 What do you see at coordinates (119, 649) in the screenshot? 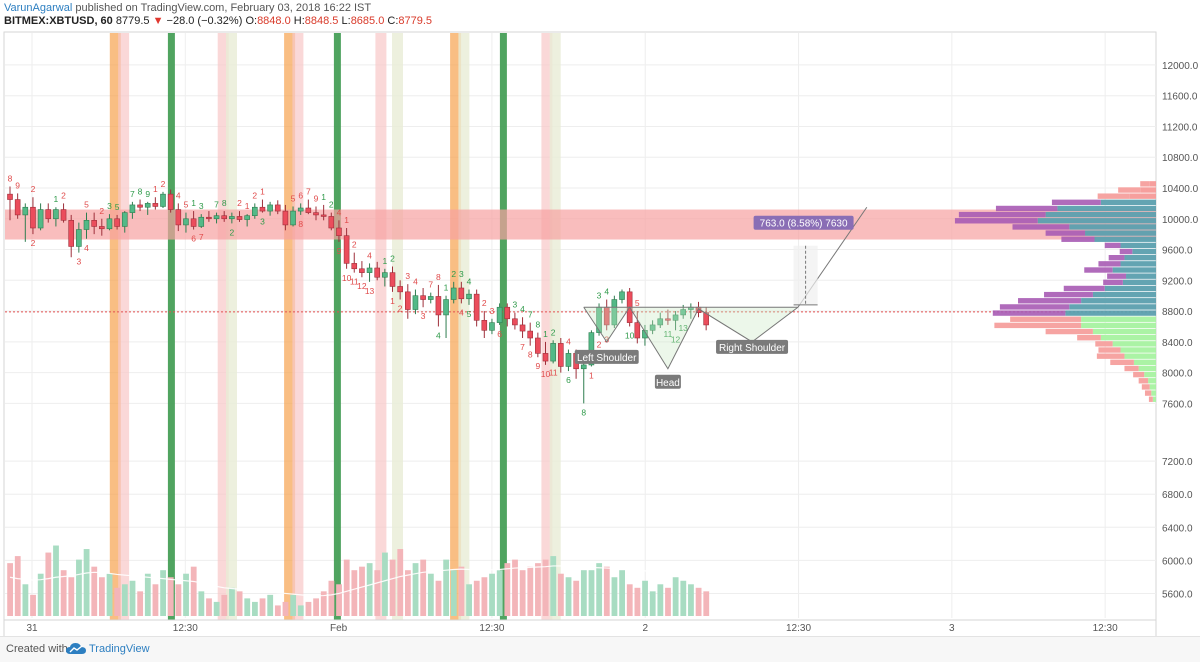
I see `tradingview-link: TradingView` at bounding box center [119, 649].